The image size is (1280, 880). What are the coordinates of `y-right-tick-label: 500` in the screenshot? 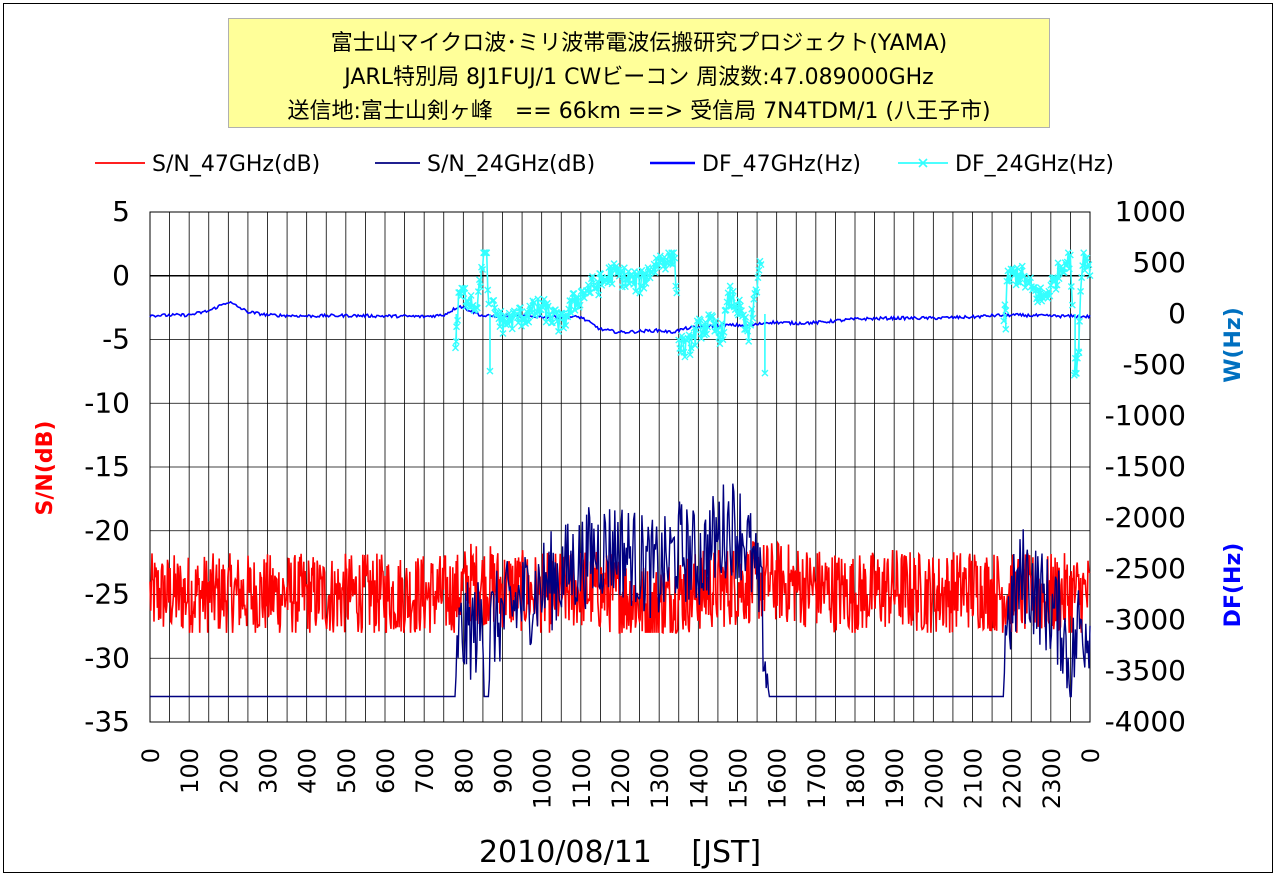 It's located at (1159, 262).